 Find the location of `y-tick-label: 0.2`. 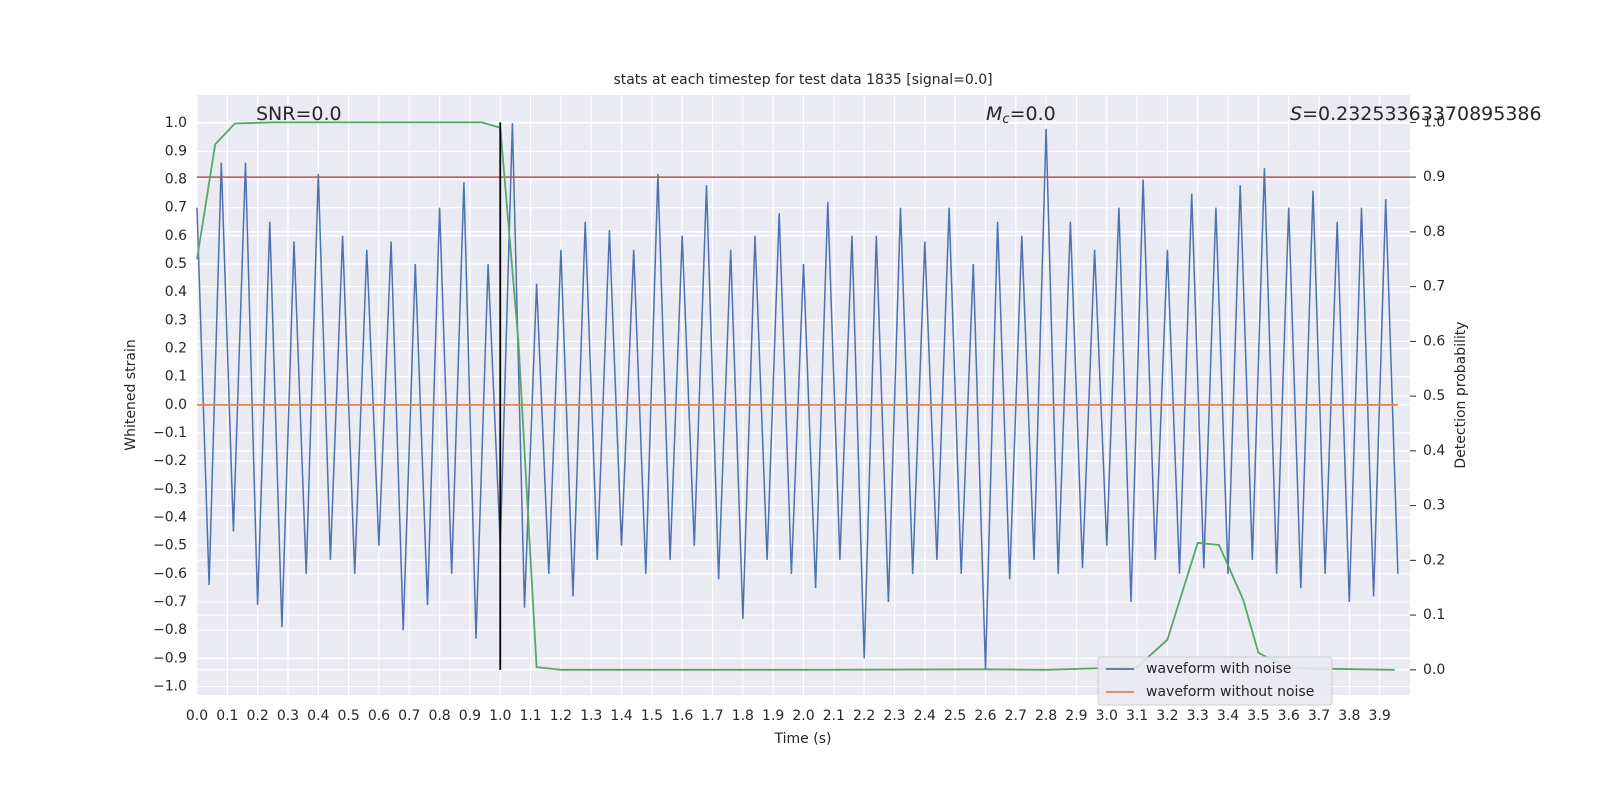

y-tick-label: 0.2 is located at coordinates (176, 349).